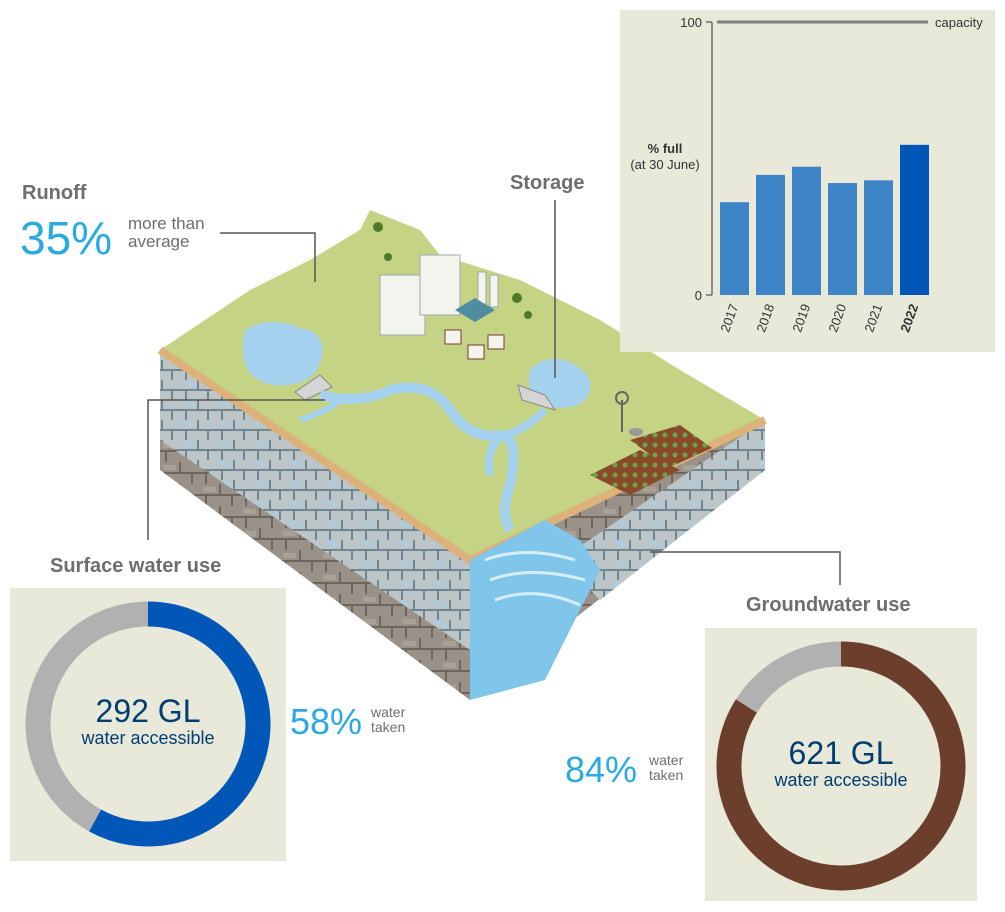 This screenshot has height=912, width=1005. I want to click on surface-note-line2: taken, so click(388, 727).